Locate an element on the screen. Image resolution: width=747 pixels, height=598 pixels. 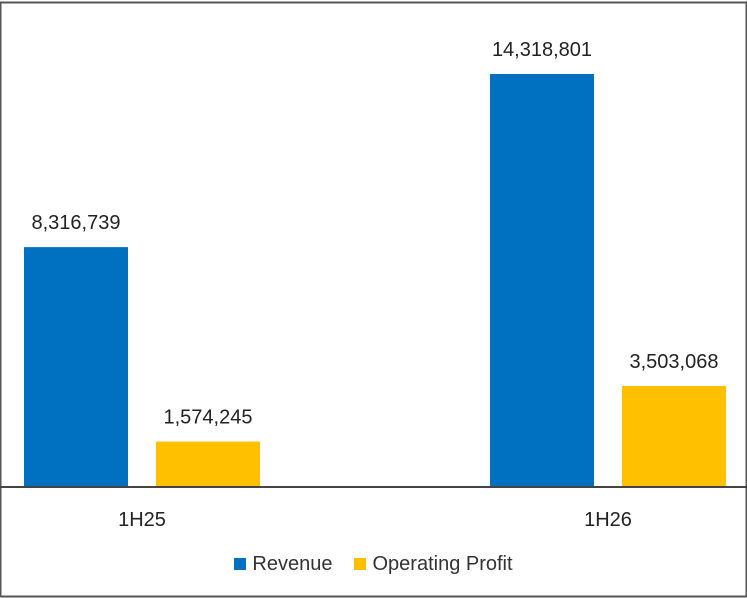
legend: Revenue Operating Profit is located at coordinates (373, 564).